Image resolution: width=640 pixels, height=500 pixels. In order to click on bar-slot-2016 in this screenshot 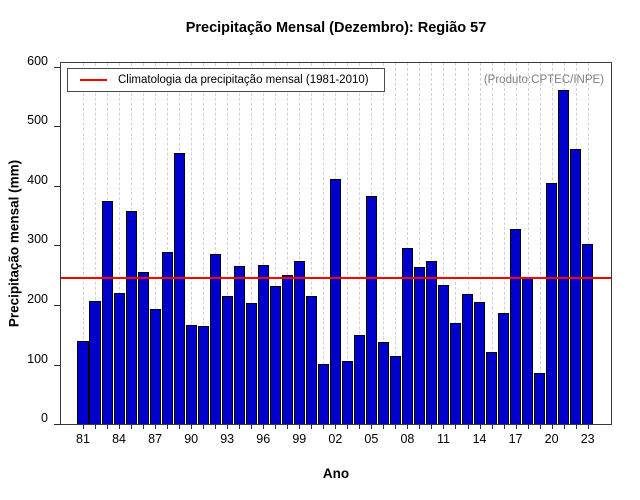, I will do `click(504, 246)`.